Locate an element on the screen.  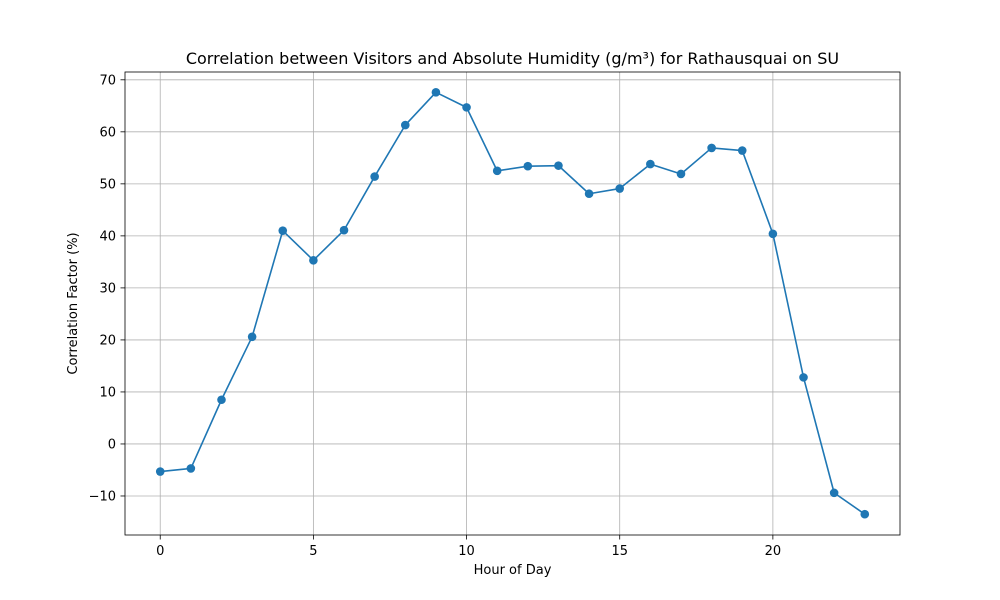
y-tick-label: 70 is located at coordinates (107, 80).